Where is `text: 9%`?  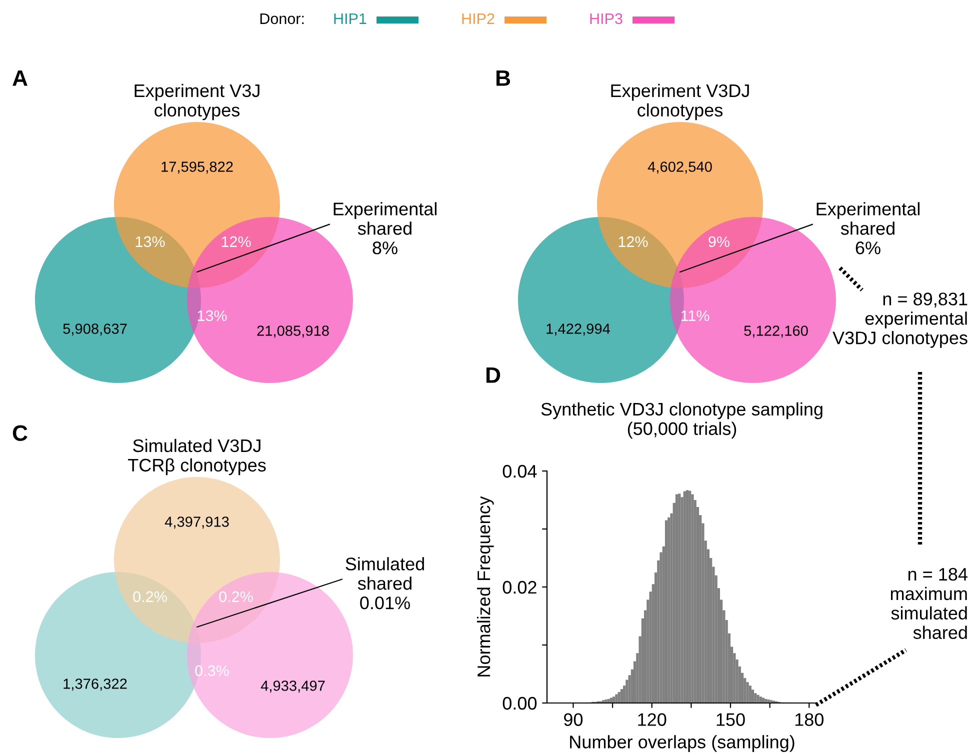 text: 9% is located at coordinates (719, 242).